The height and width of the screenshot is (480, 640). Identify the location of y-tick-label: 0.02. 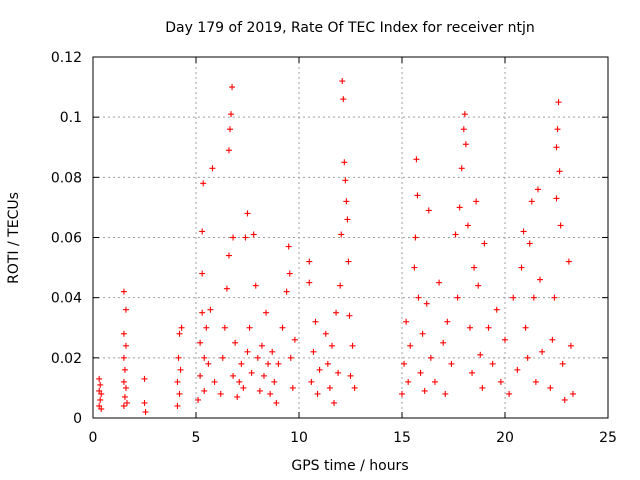
(66, 359).